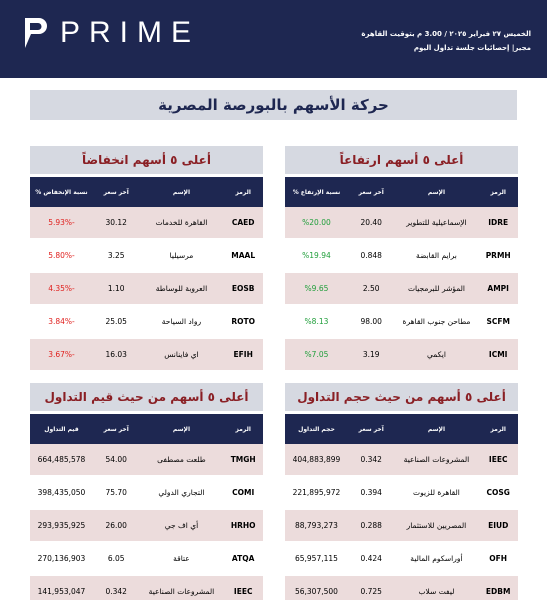 Image resolution: width=547 pixels, height=600 pixels. Describe the element at coordinates (116, 322) in the screenshot. I see `table-cell: 25.05` at that location.